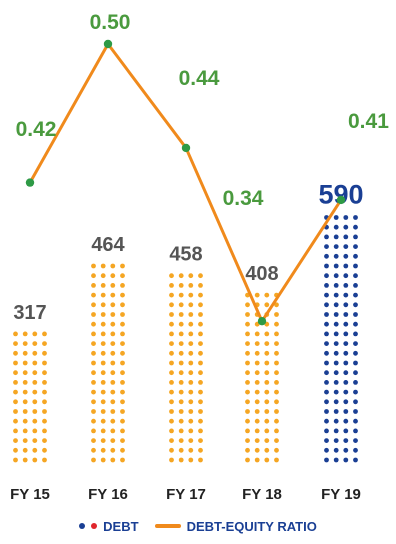 Image resolution: width=396 pixels, height=544 pixels. I want to click on bar-dot-fy18-r2-c1, so click(257, 440).